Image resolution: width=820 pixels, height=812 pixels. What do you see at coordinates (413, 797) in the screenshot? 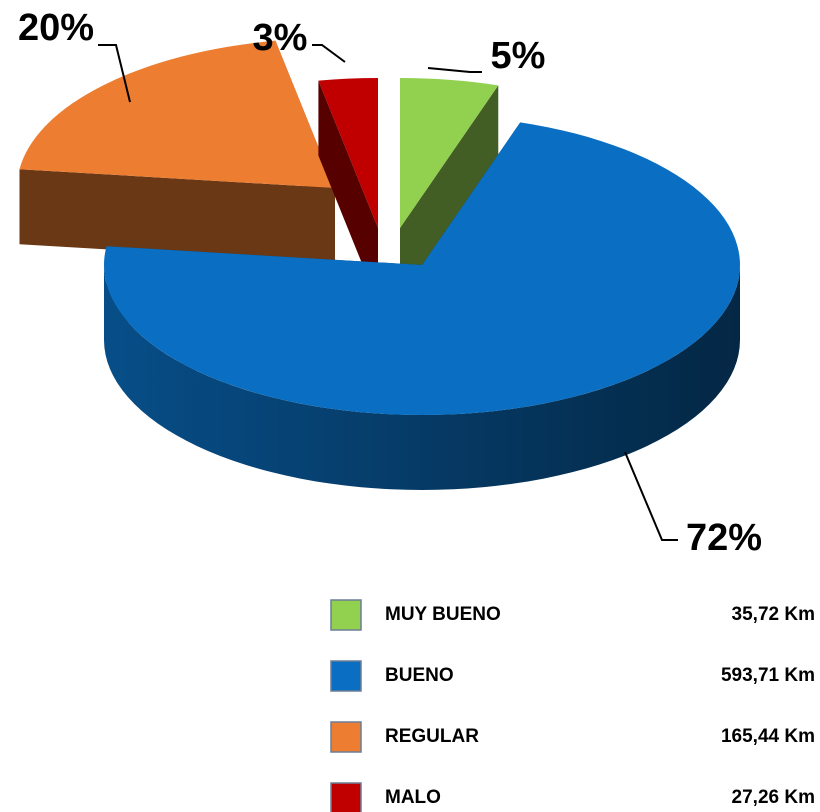
I see `legend-label: MALO` at bounding box center [413, 797].